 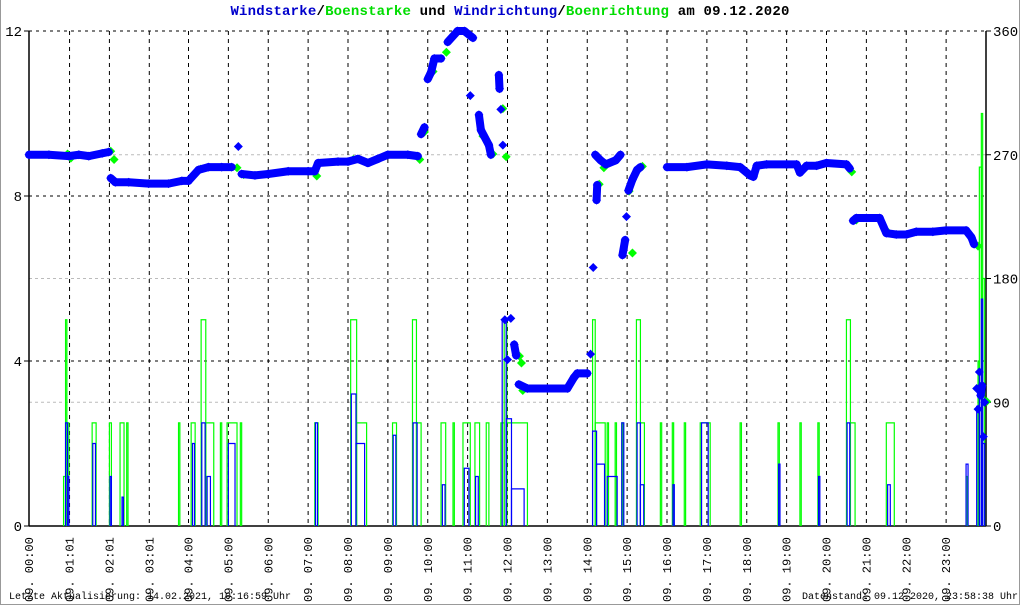 What do you see at coordinates (389, 569) in the screenshot?
I see `x-tick-label: 09. 09:00` at bounding box center [389, 569].